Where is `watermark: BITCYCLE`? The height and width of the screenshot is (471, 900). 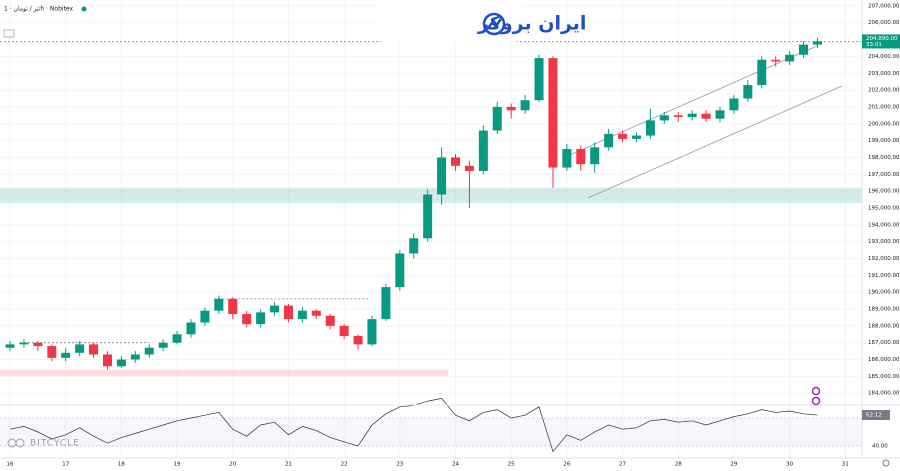 watermark: BITCYCLE is located at coordinates (55, 444).